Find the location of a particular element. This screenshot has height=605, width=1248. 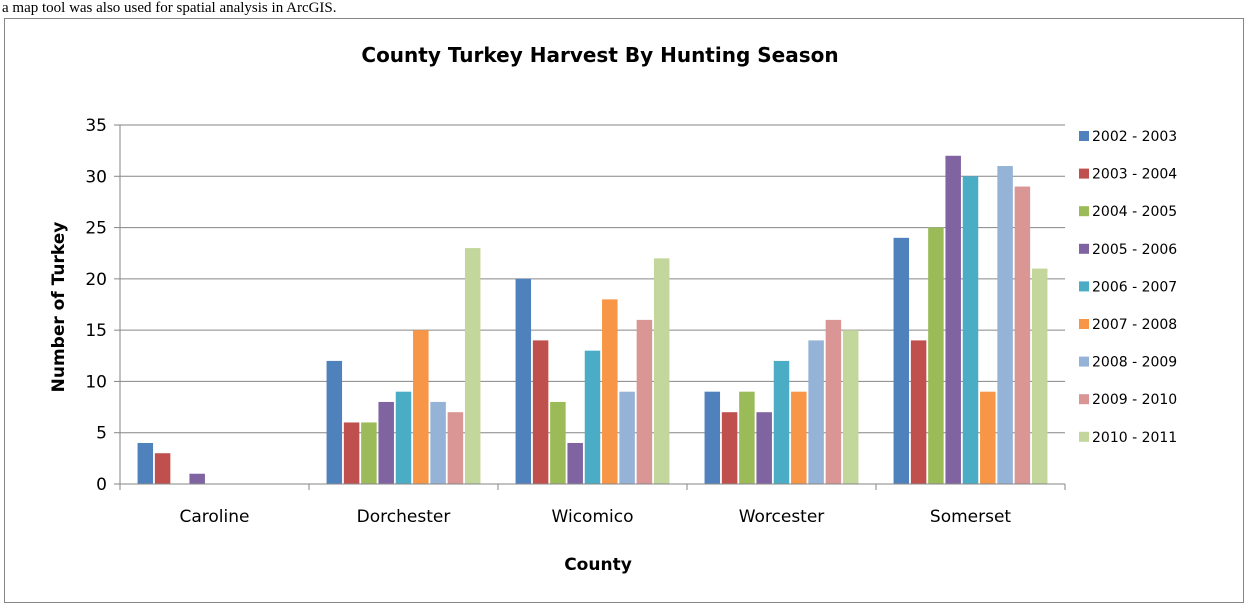

legend-label: 2009 - 2010 is located at coordinates (1134, 400).